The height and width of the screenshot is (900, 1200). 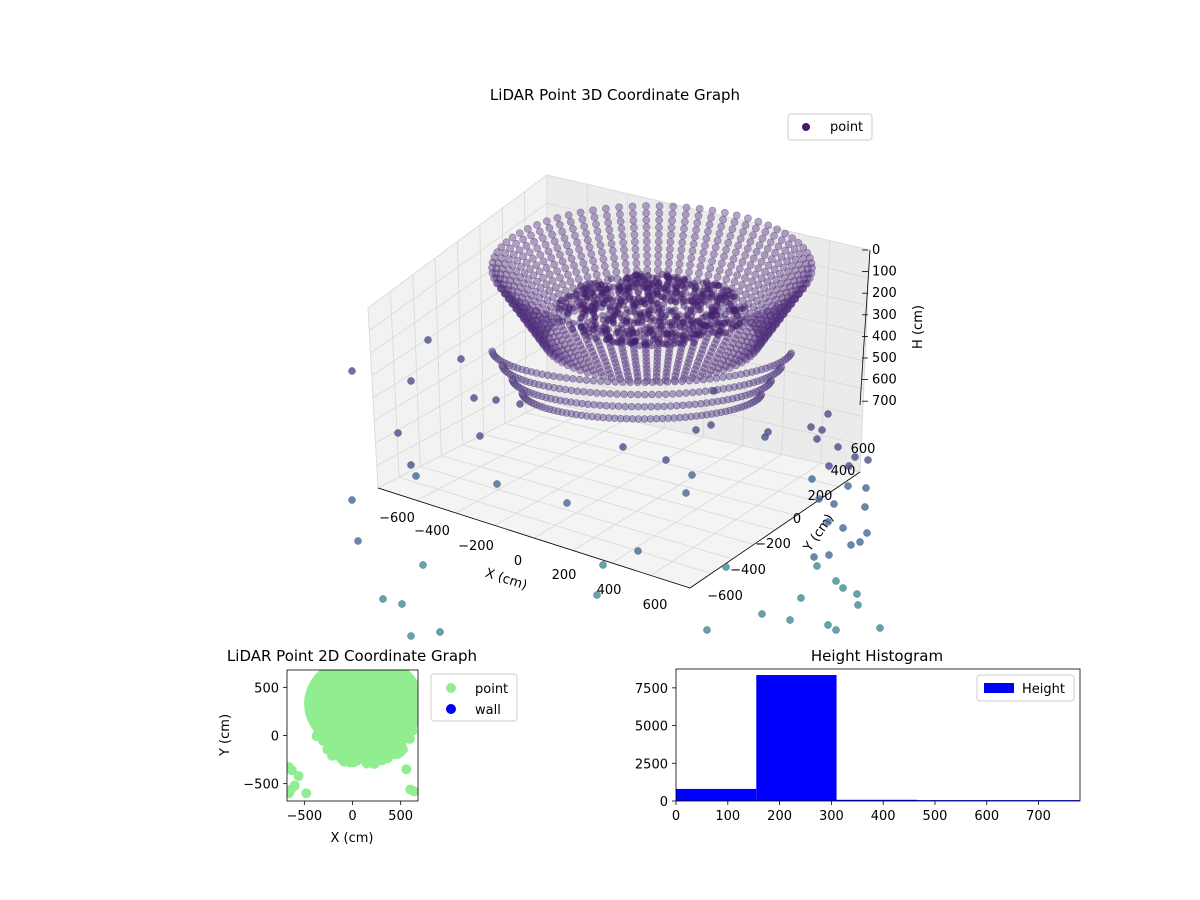 I want to click on grid-line, so click(x=460, y=343).